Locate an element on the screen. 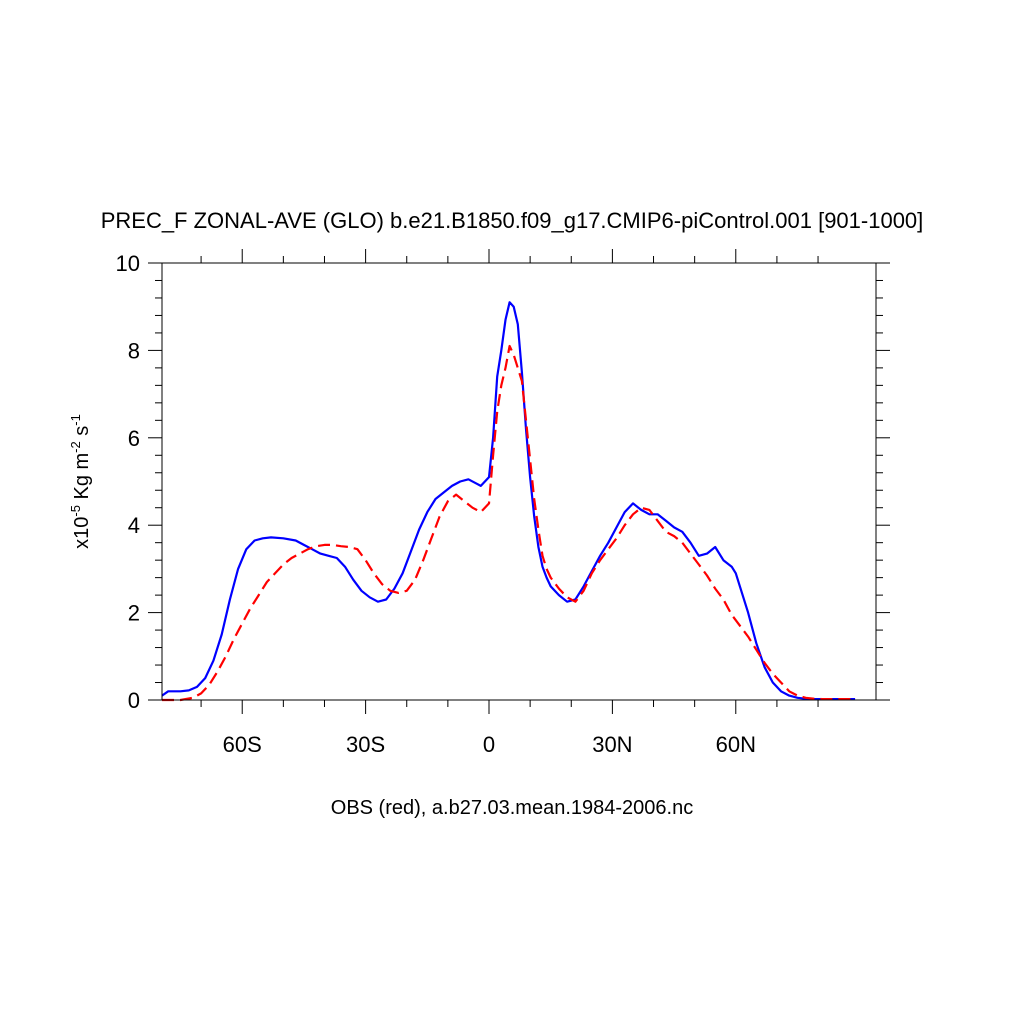 The width and height of the screenshot is (1024, 1024). y-label-unit2: s is located at coordinates (82, 434).